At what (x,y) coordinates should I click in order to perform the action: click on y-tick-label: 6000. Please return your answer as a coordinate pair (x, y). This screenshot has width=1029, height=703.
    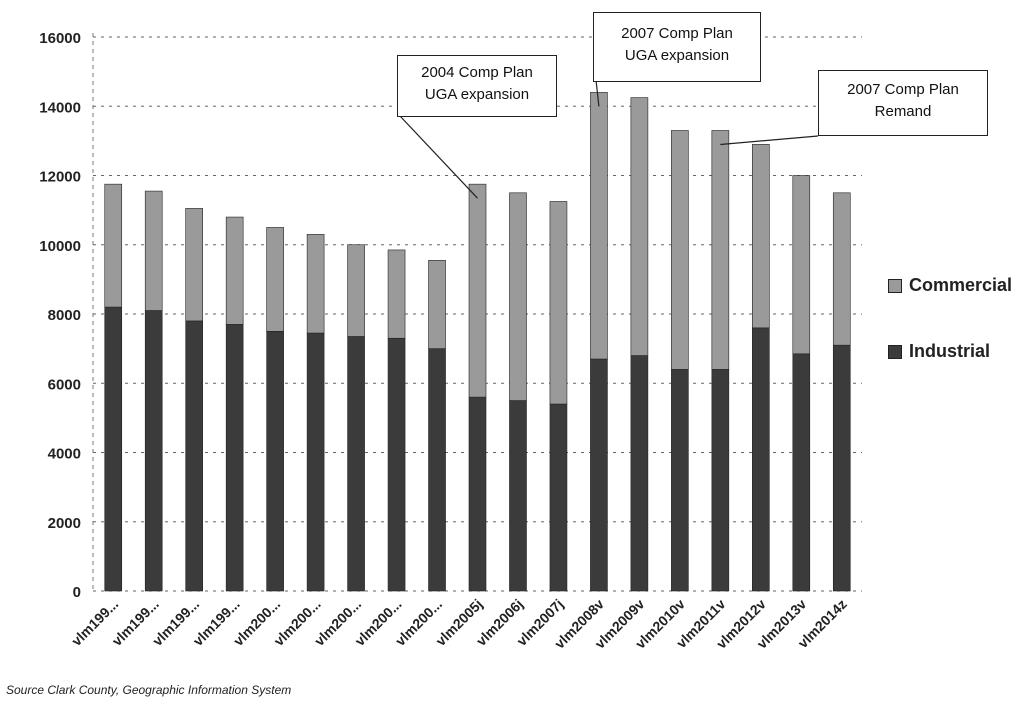
    Looking at the image, I should click on (64, 384).